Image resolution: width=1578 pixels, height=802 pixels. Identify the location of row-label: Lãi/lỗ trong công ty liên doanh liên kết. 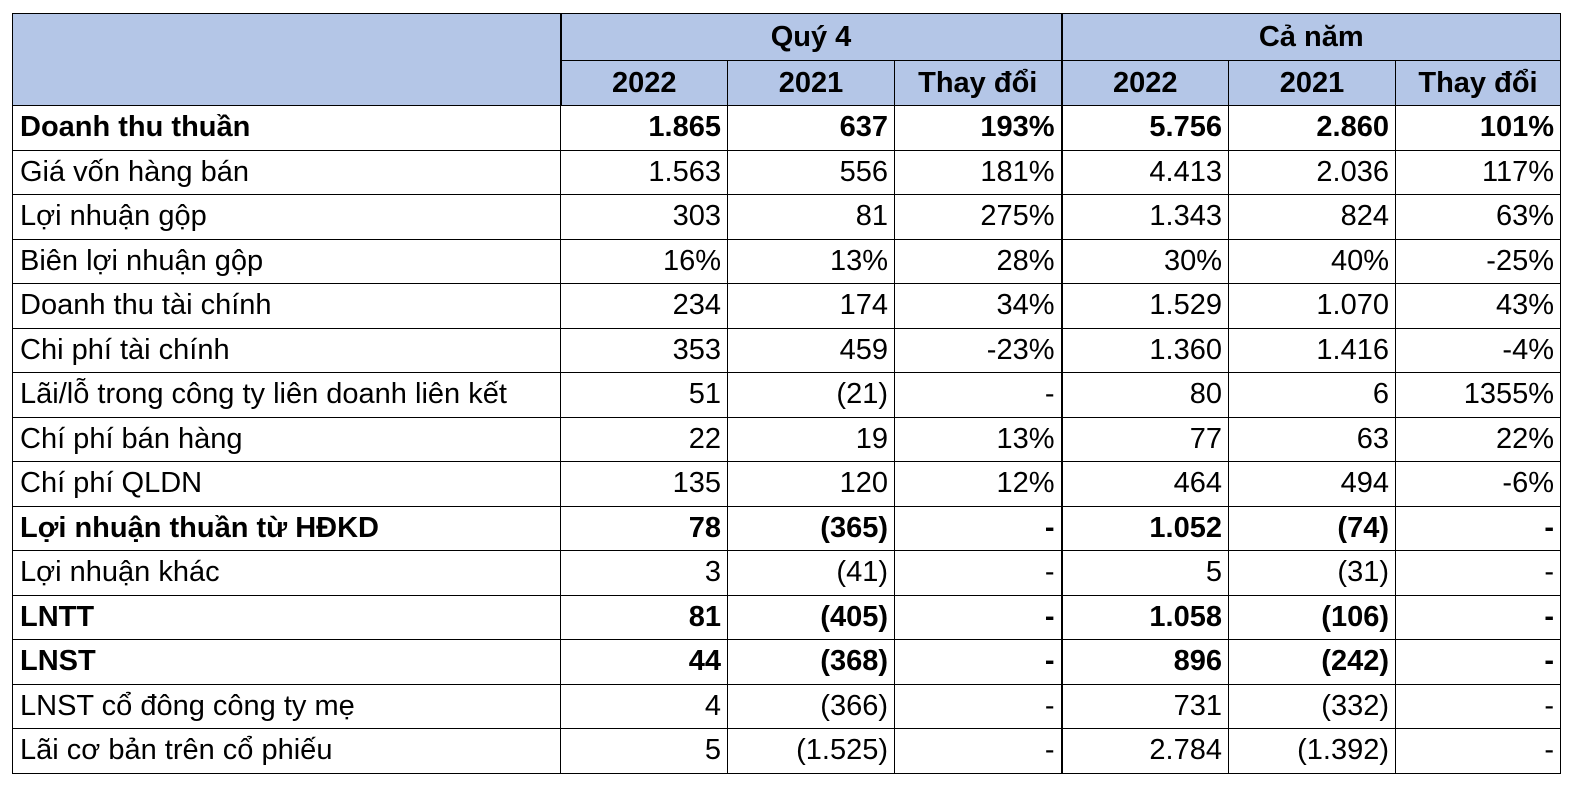
(286, 395).